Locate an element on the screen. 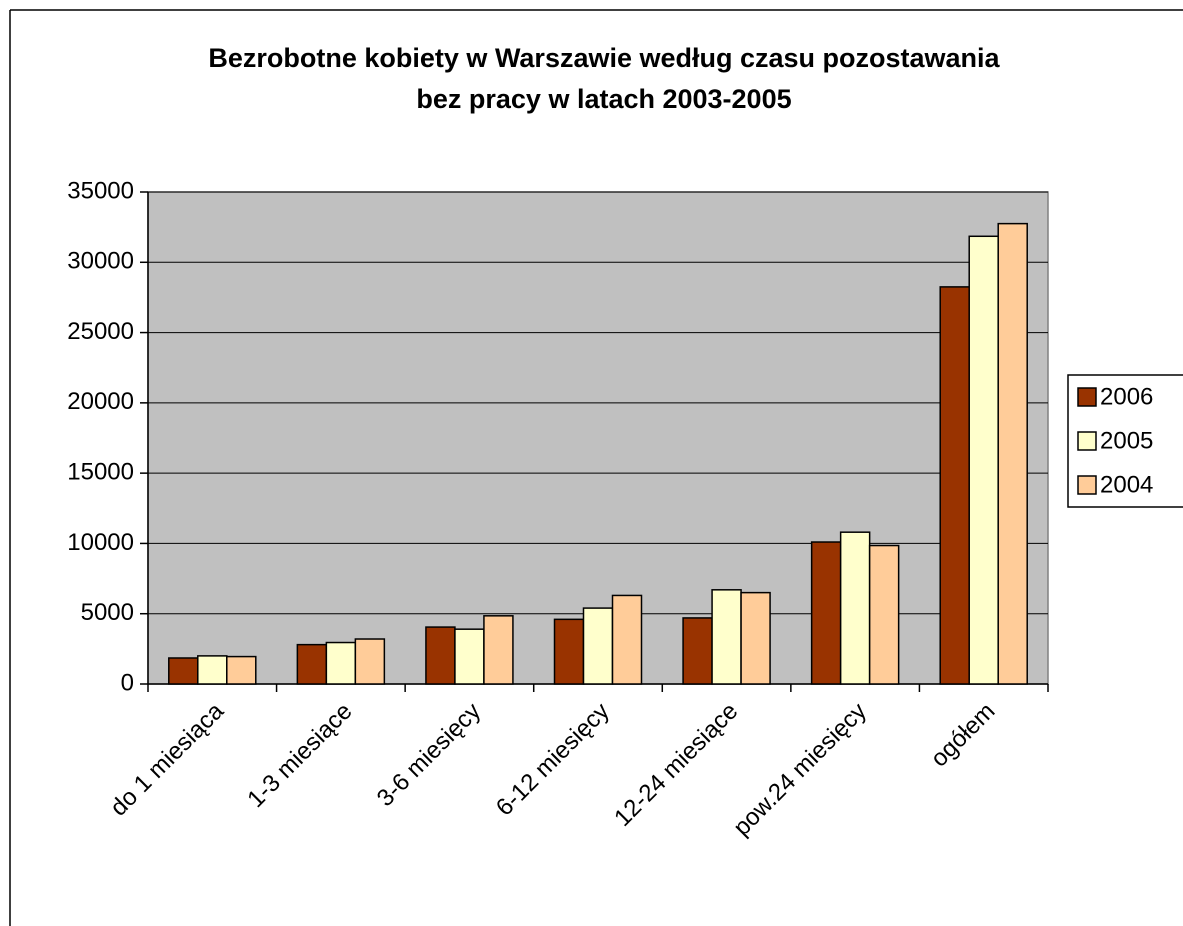  legend-label: 2004 is located at coordinates (1126, 484).